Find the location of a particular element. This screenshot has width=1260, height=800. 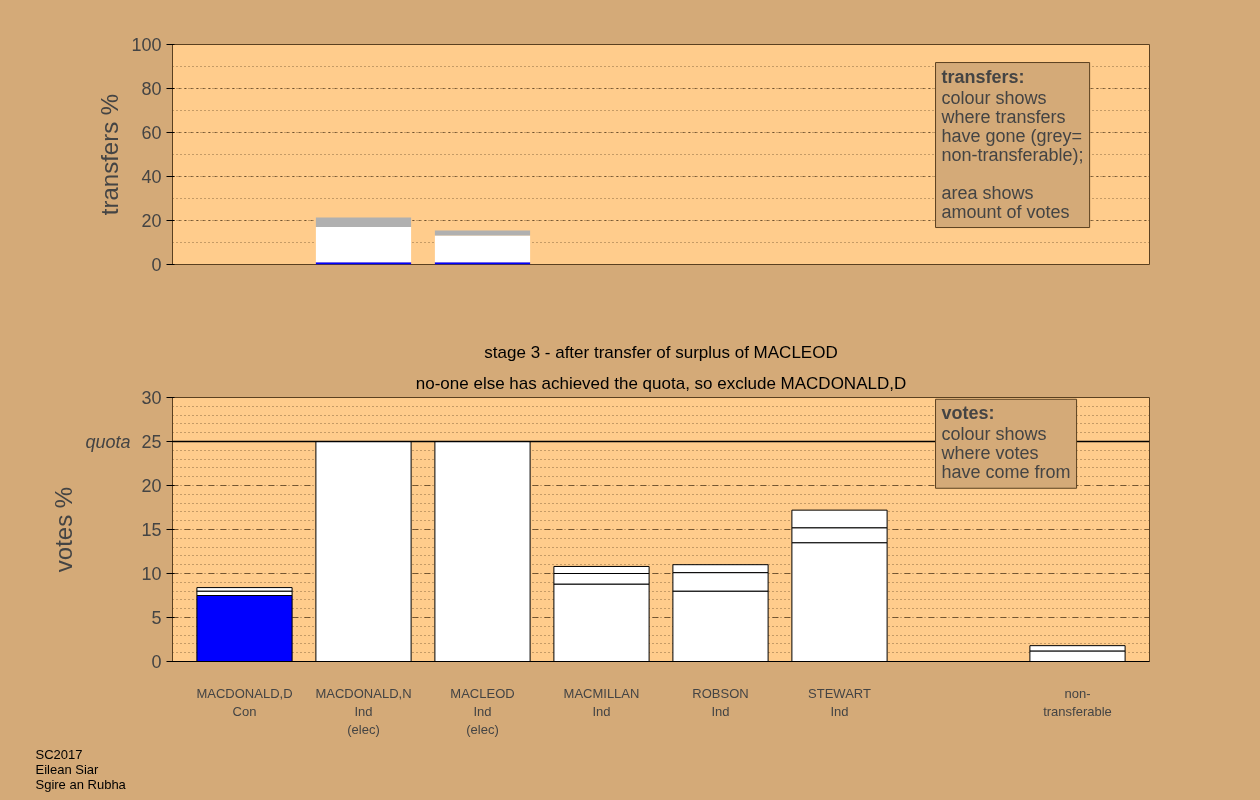

x-tick-label: MACDONALD,N Ind (elec) is located at coordinates (363, 711).